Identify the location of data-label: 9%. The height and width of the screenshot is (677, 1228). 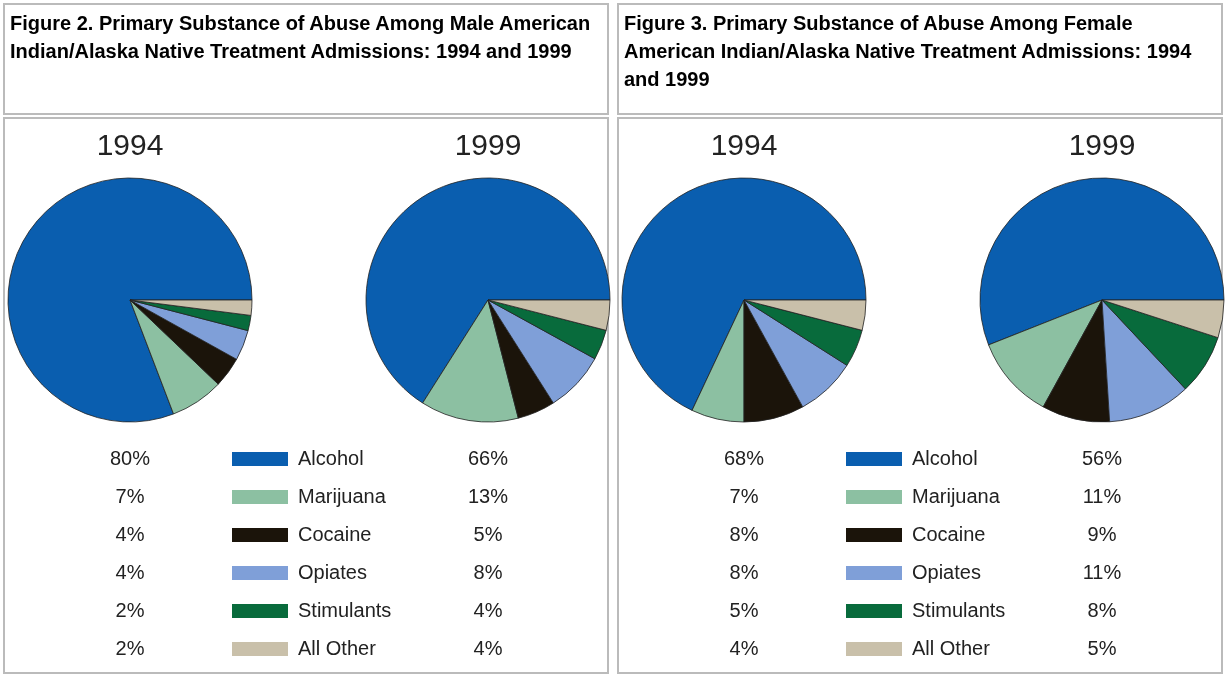
(1102, 534).